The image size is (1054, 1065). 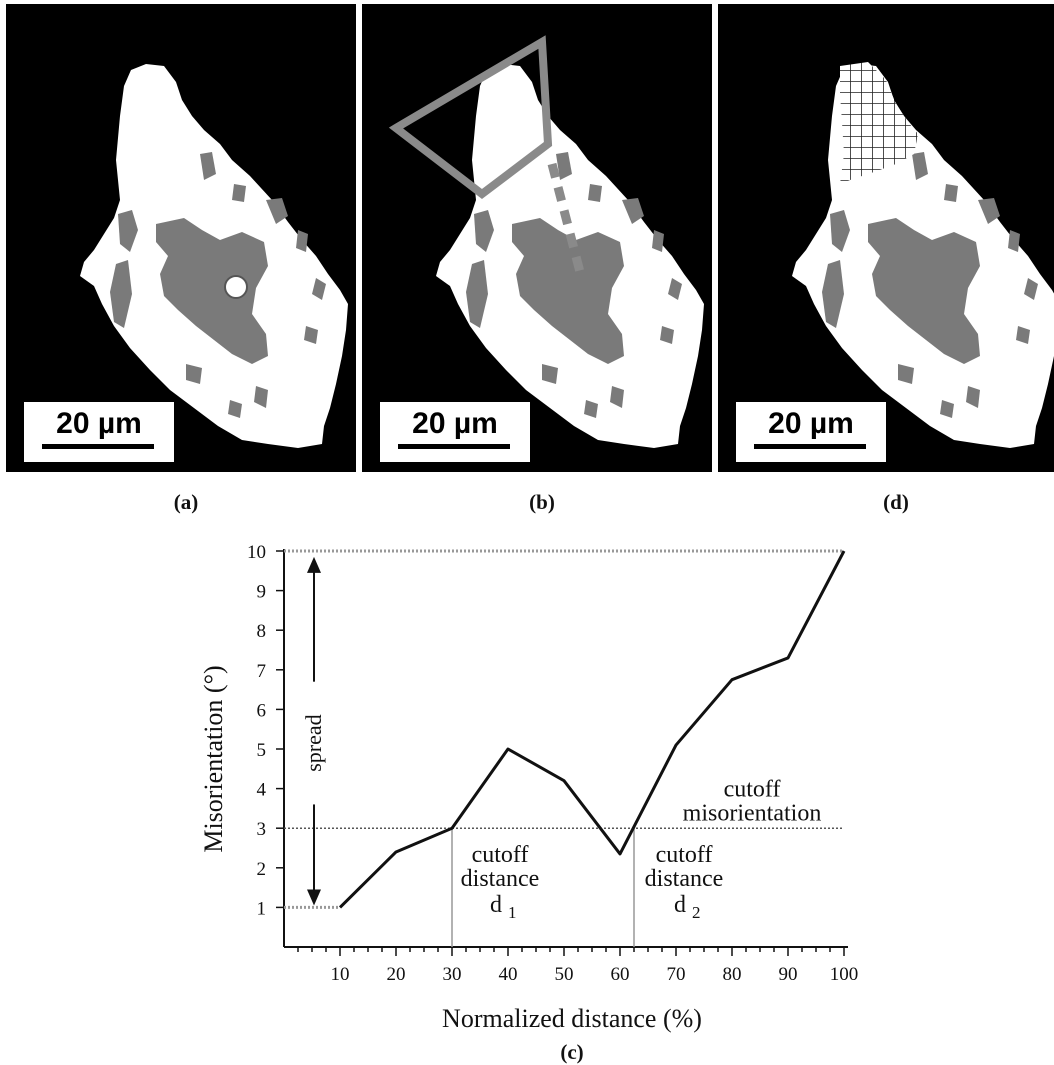 What do you see at coordinates (572, 1018) in the screenshot?
I see `x-axis-title: Normalized distance (%)` at bounding box center [572, 1018].